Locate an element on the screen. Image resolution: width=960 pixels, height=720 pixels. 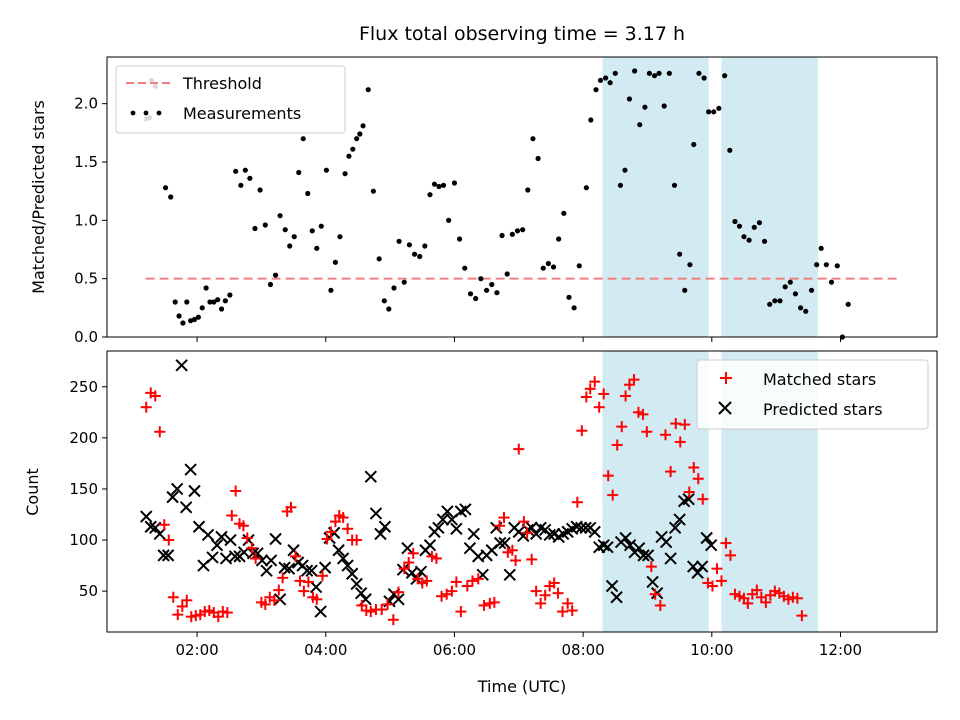
count-y-tick-label: 50 is located at coordinates (88, 591).